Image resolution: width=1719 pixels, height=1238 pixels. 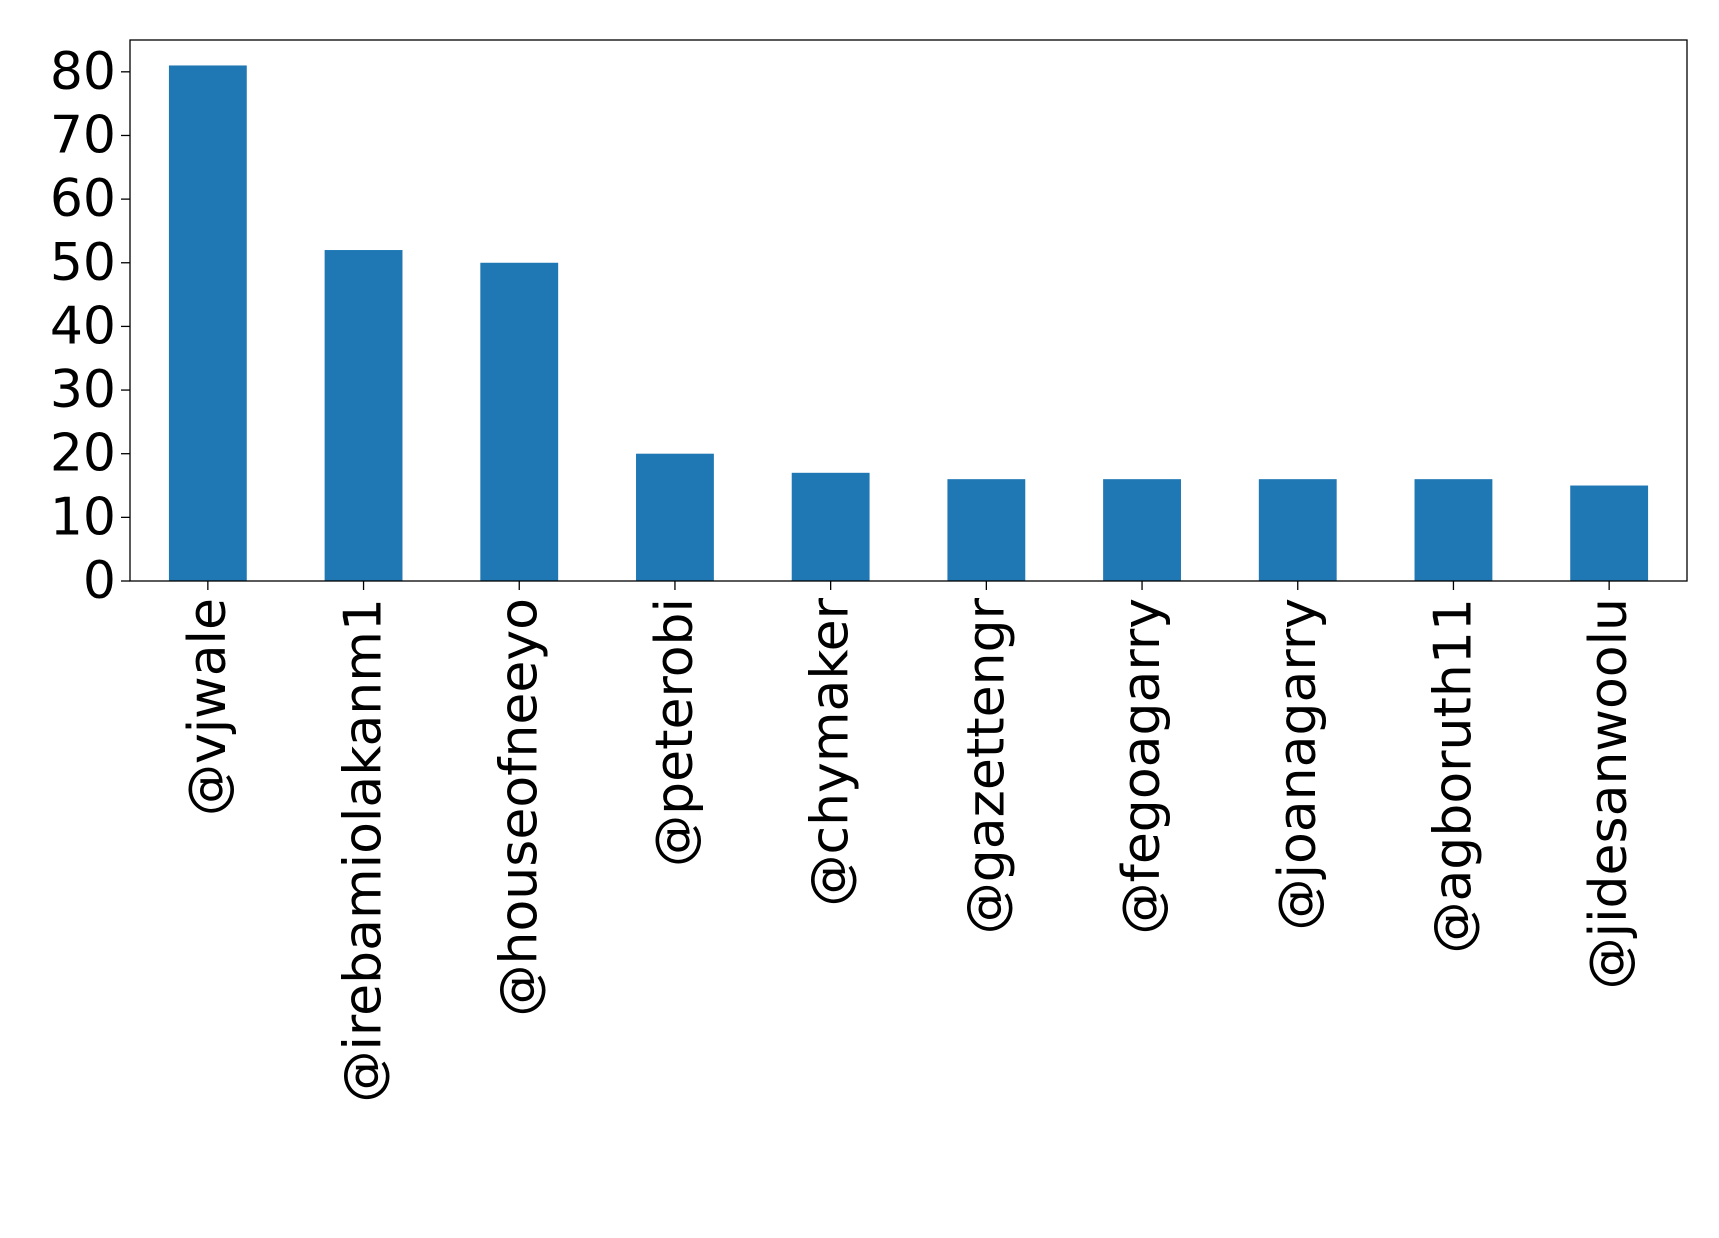 I want to click on x-tick-label: @fegoagarry, so click(x=1142, y=766).